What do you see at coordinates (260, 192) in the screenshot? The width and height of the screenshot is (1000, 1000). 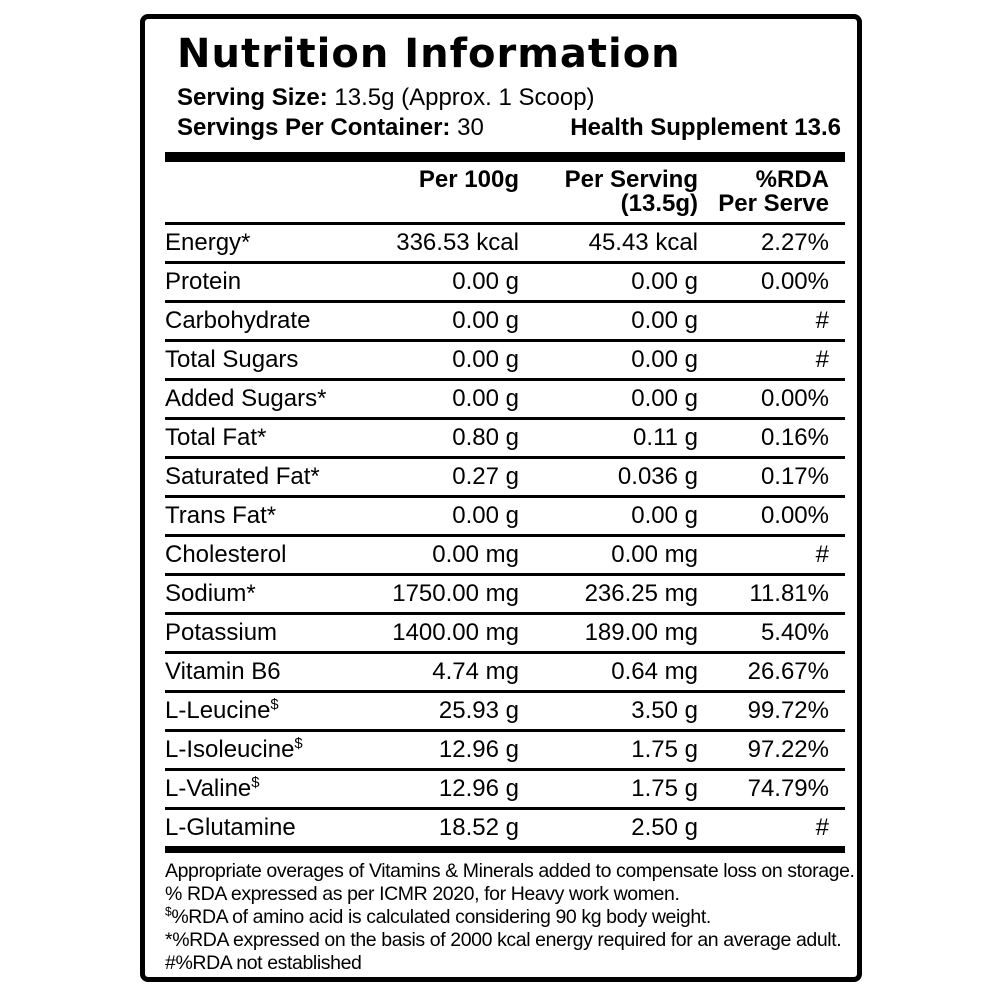 I see `header-nutrient-col` at bounding box center [260, 192].